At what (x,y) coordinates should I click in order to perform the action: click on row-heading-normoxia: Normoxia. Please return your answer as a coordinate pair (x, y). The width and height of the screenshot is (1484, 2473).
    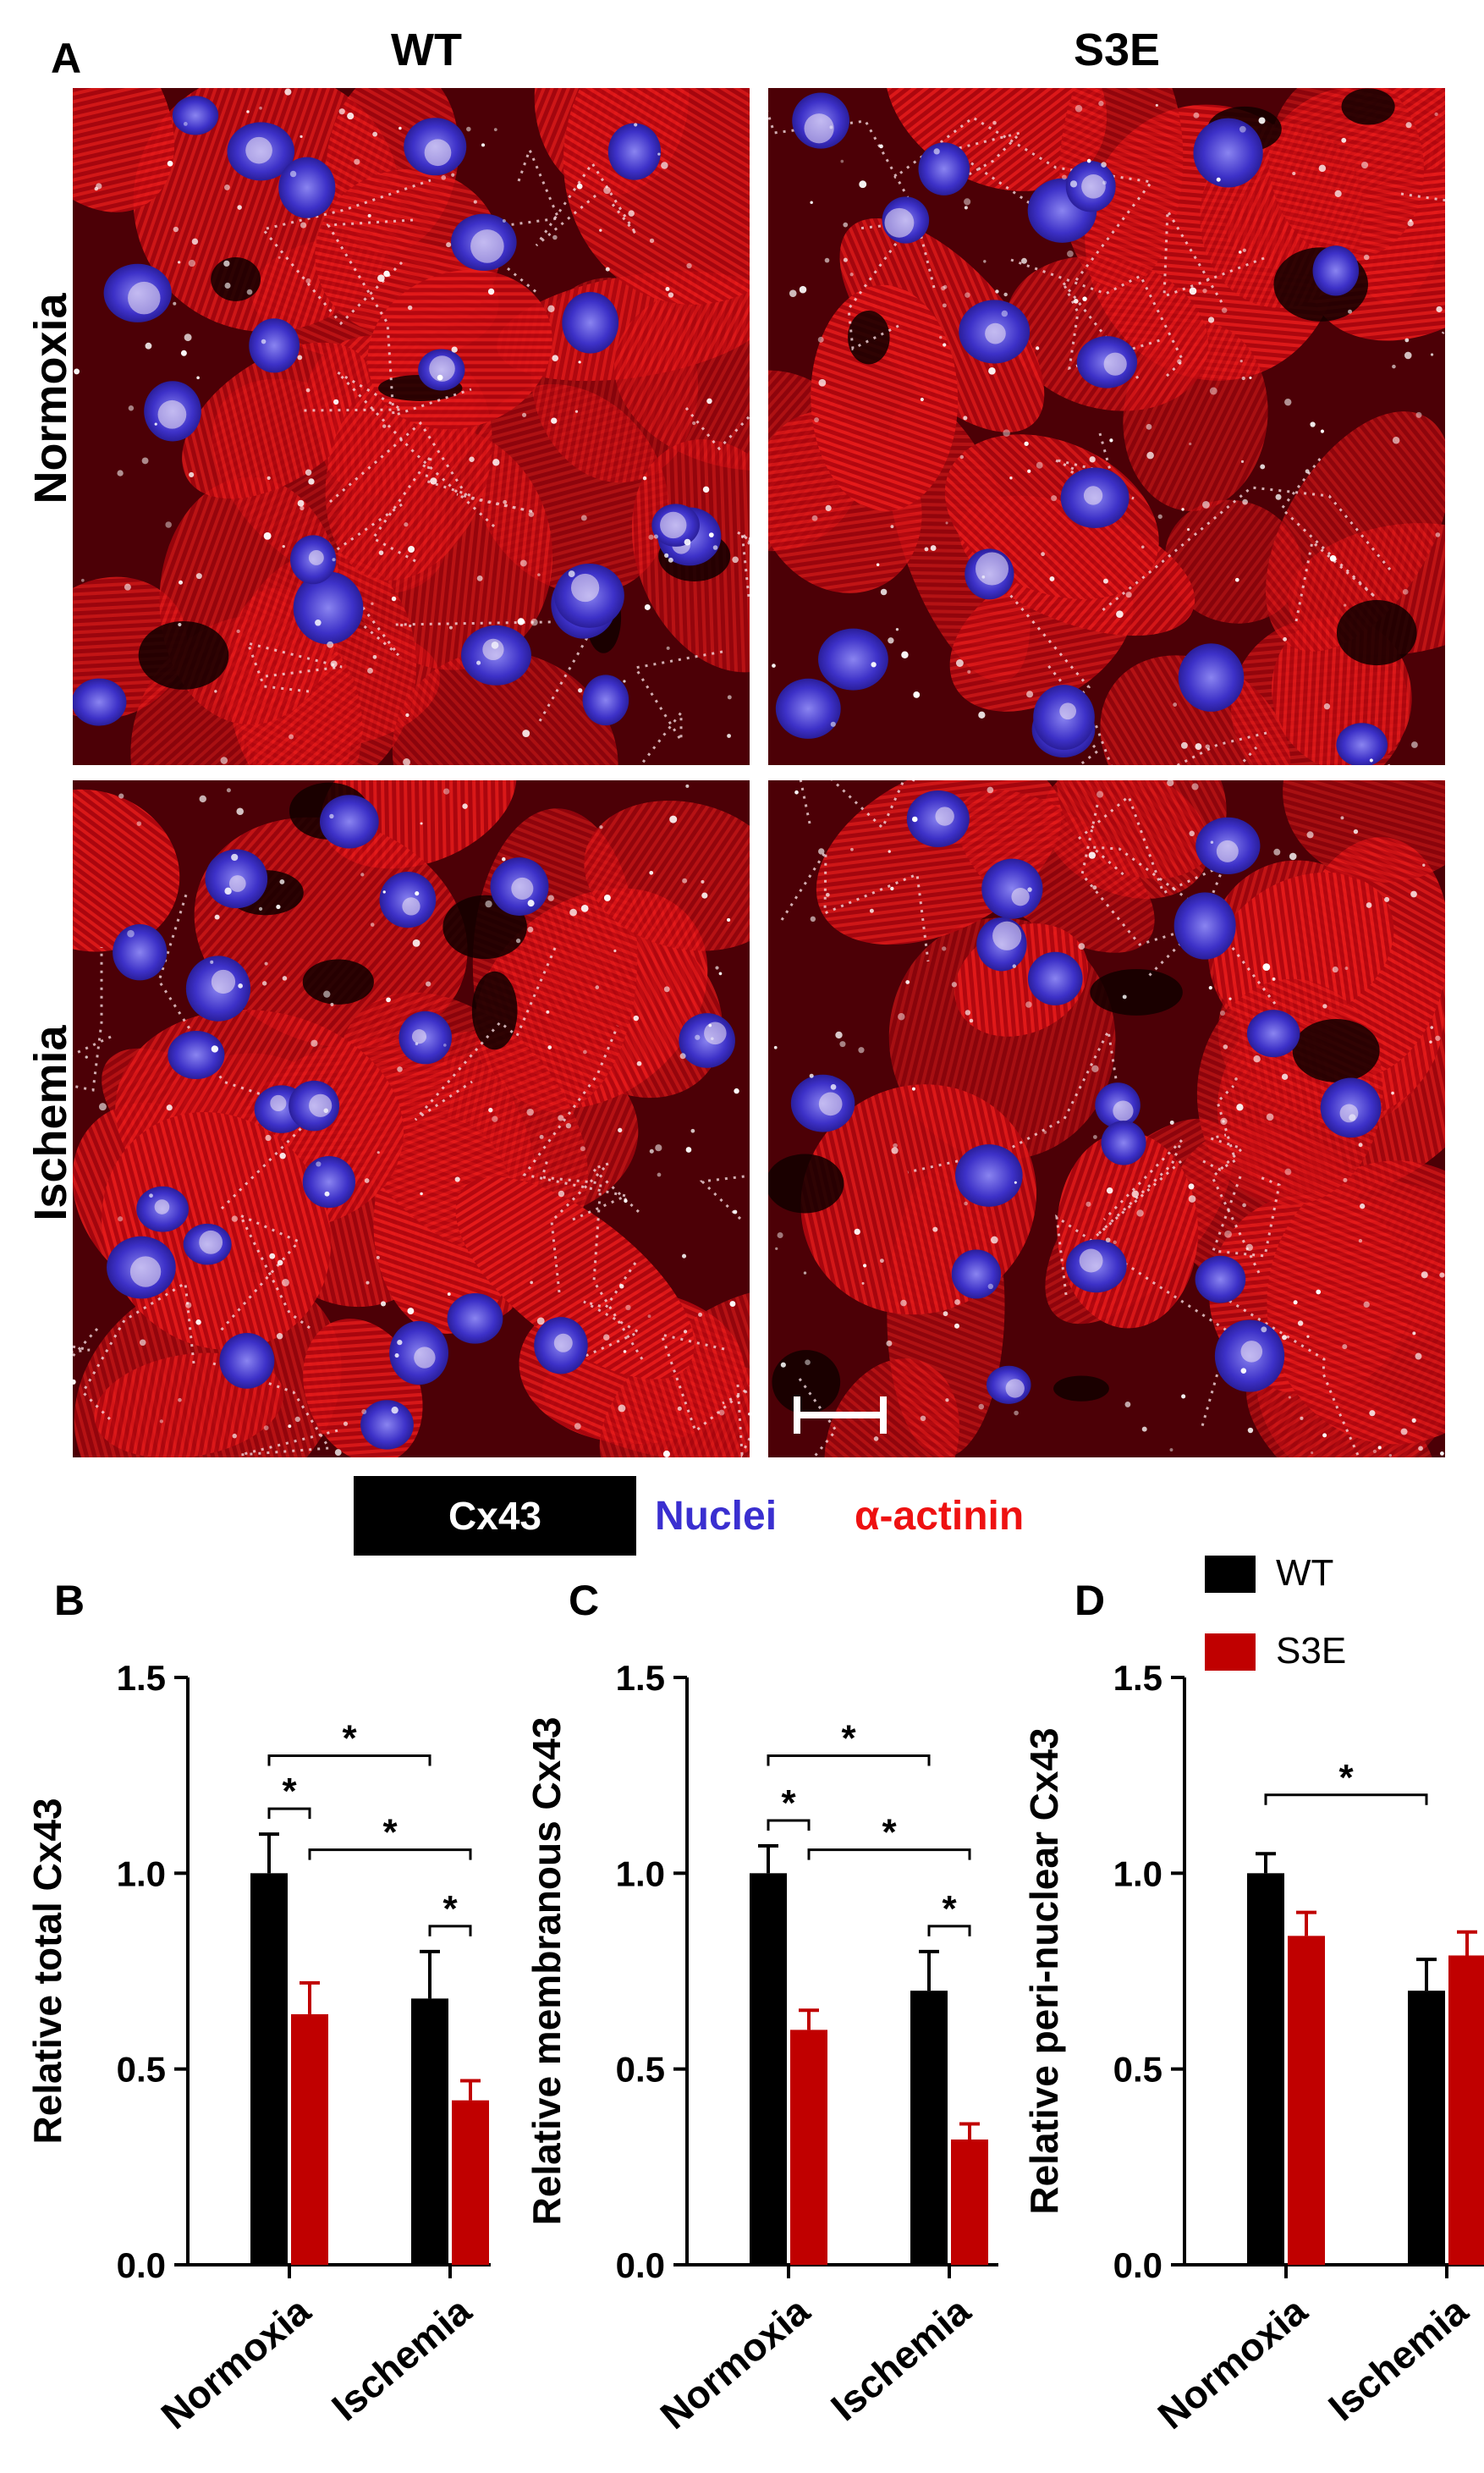
    Looking at the image, I should click on (50, 398).